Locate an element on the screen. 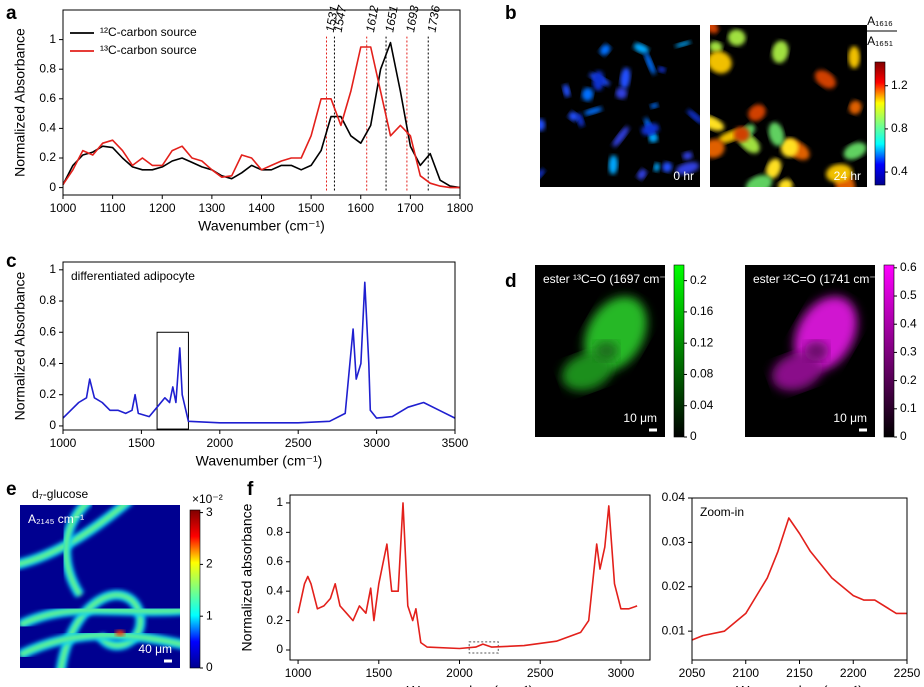 The height and width of the screenshot is (687, 924). x-tick-label: 1200 is located at coordinates (162, 208).